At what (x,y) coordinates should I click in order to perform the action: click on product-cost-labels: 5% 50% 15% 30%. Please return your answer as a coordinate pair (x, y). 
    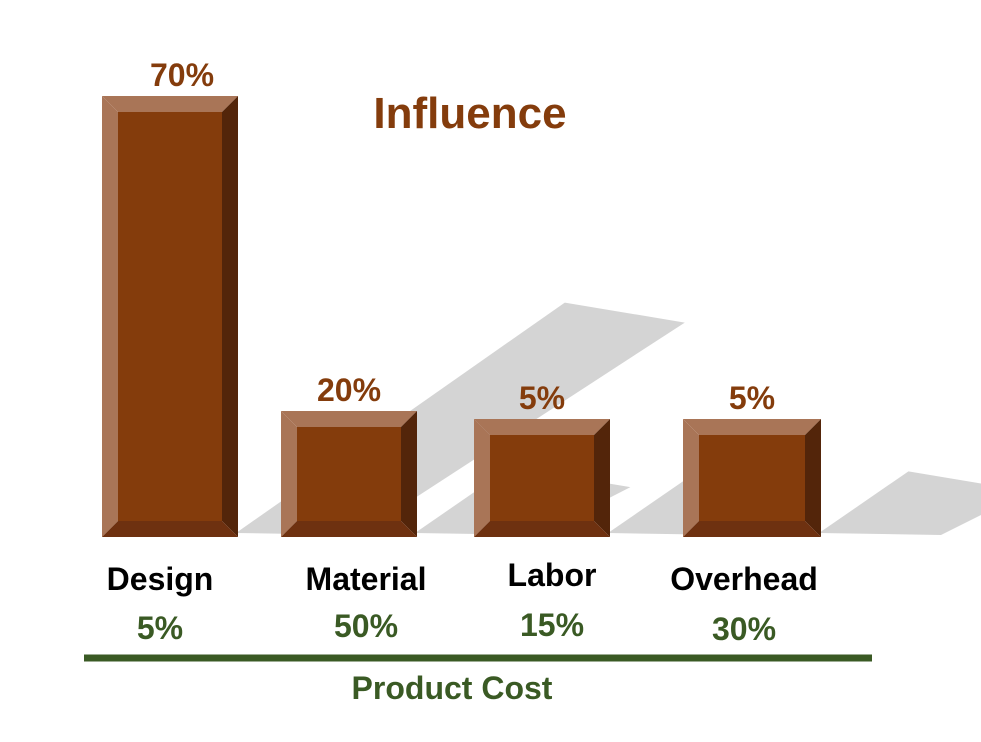
    Looking at the image, I should click on (456, 627).